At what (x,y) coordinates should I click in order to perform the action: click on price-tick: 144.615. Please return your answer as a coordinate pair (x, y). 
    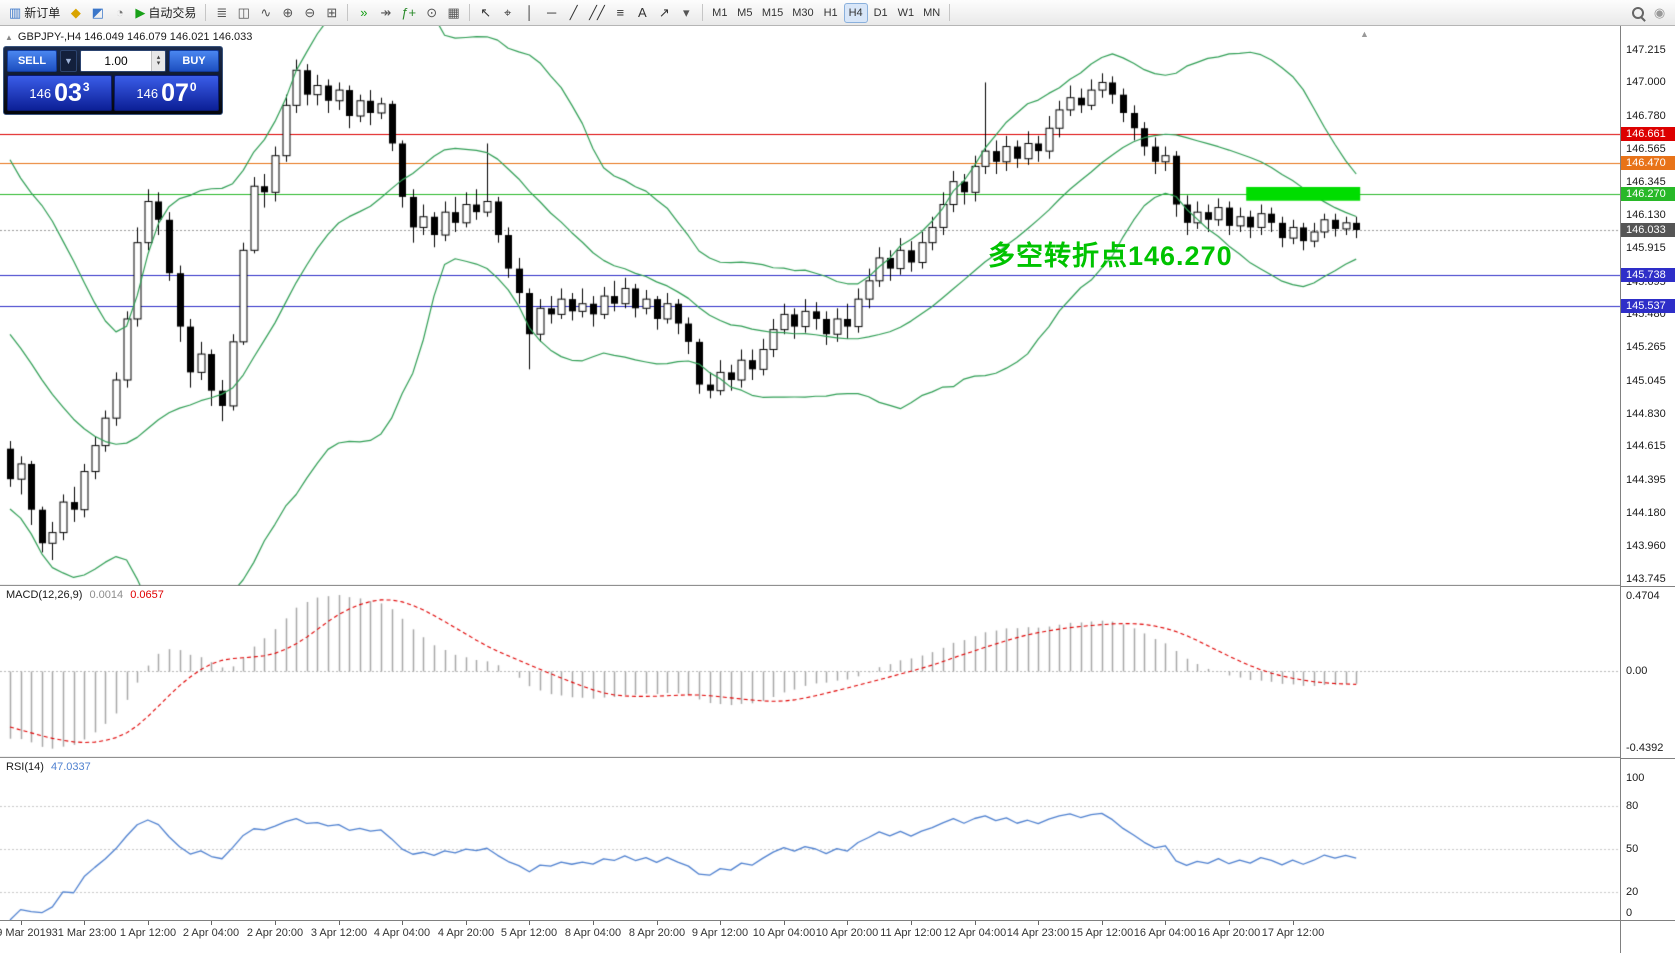
    Looking at the image, I should click on (1646, 446).